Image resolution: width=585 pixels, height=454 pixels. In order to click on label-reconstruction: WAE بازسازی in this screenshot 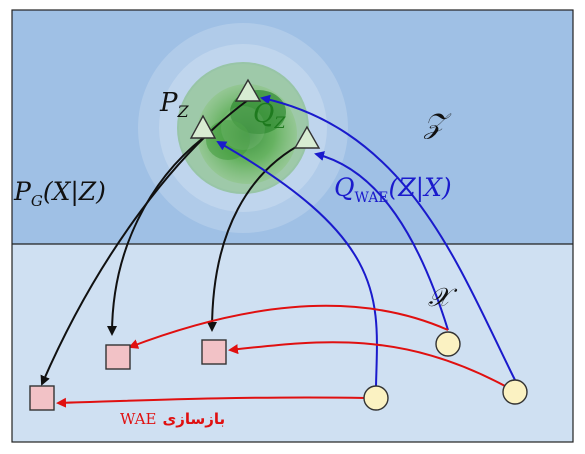, I will do `click(172, 419)`.